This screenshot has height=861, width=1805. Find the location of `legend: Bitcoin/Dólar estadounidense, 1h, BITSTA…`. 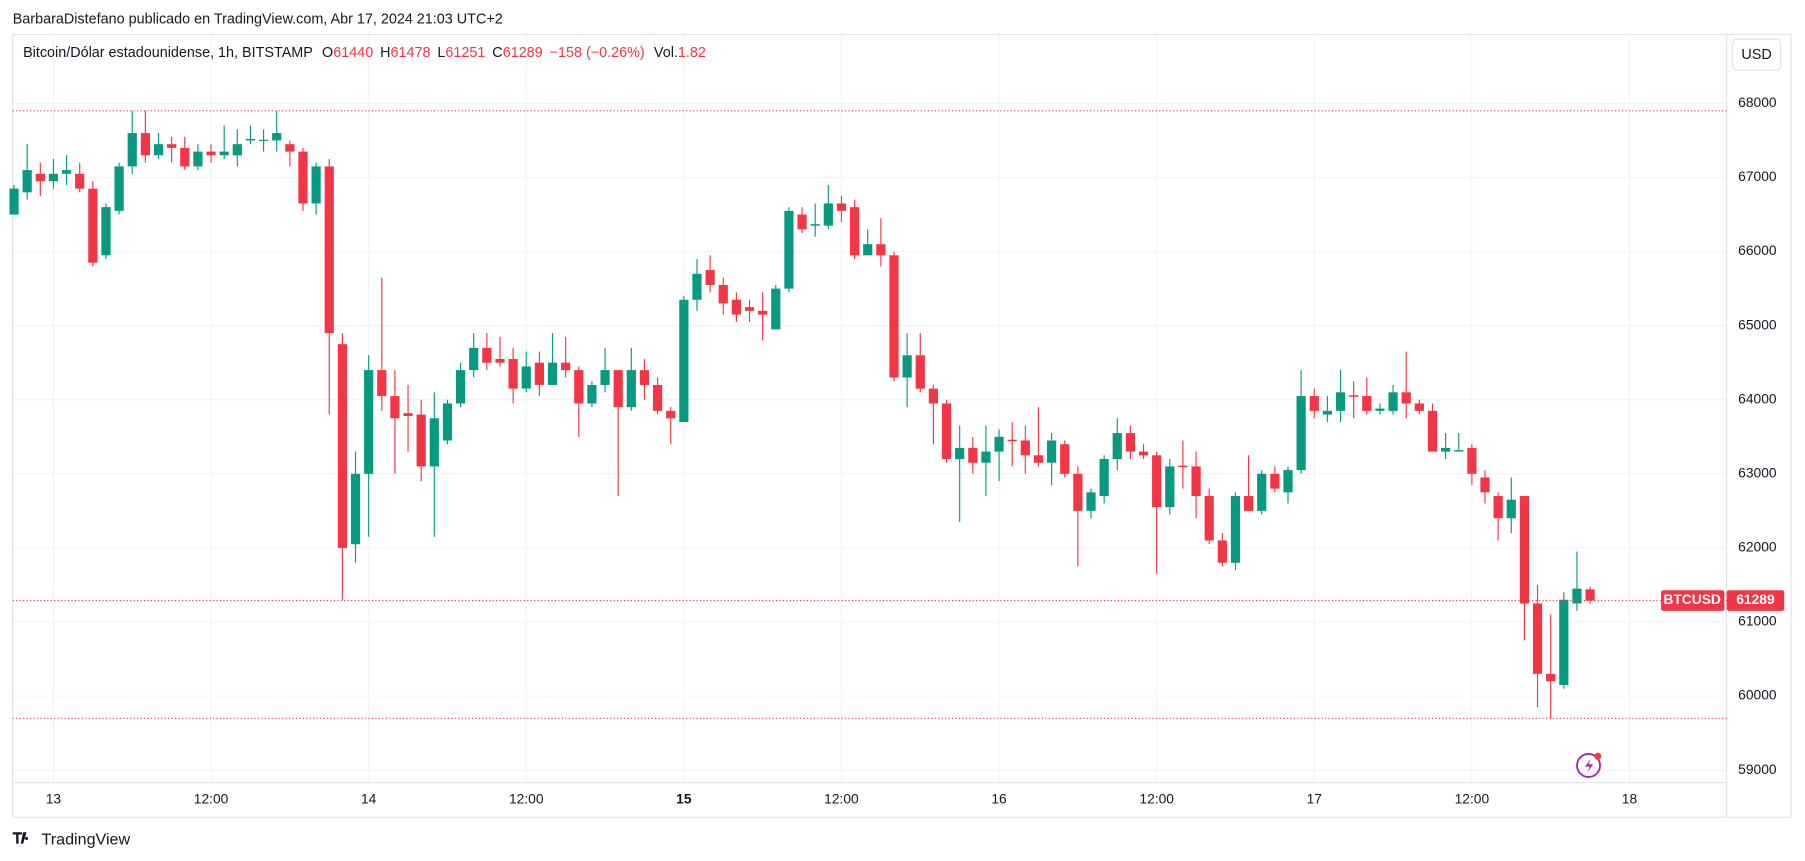

legend: Bitcoin/Dólar estadounidense, 1h, BITSTA… is located at coordinates (364, 53).